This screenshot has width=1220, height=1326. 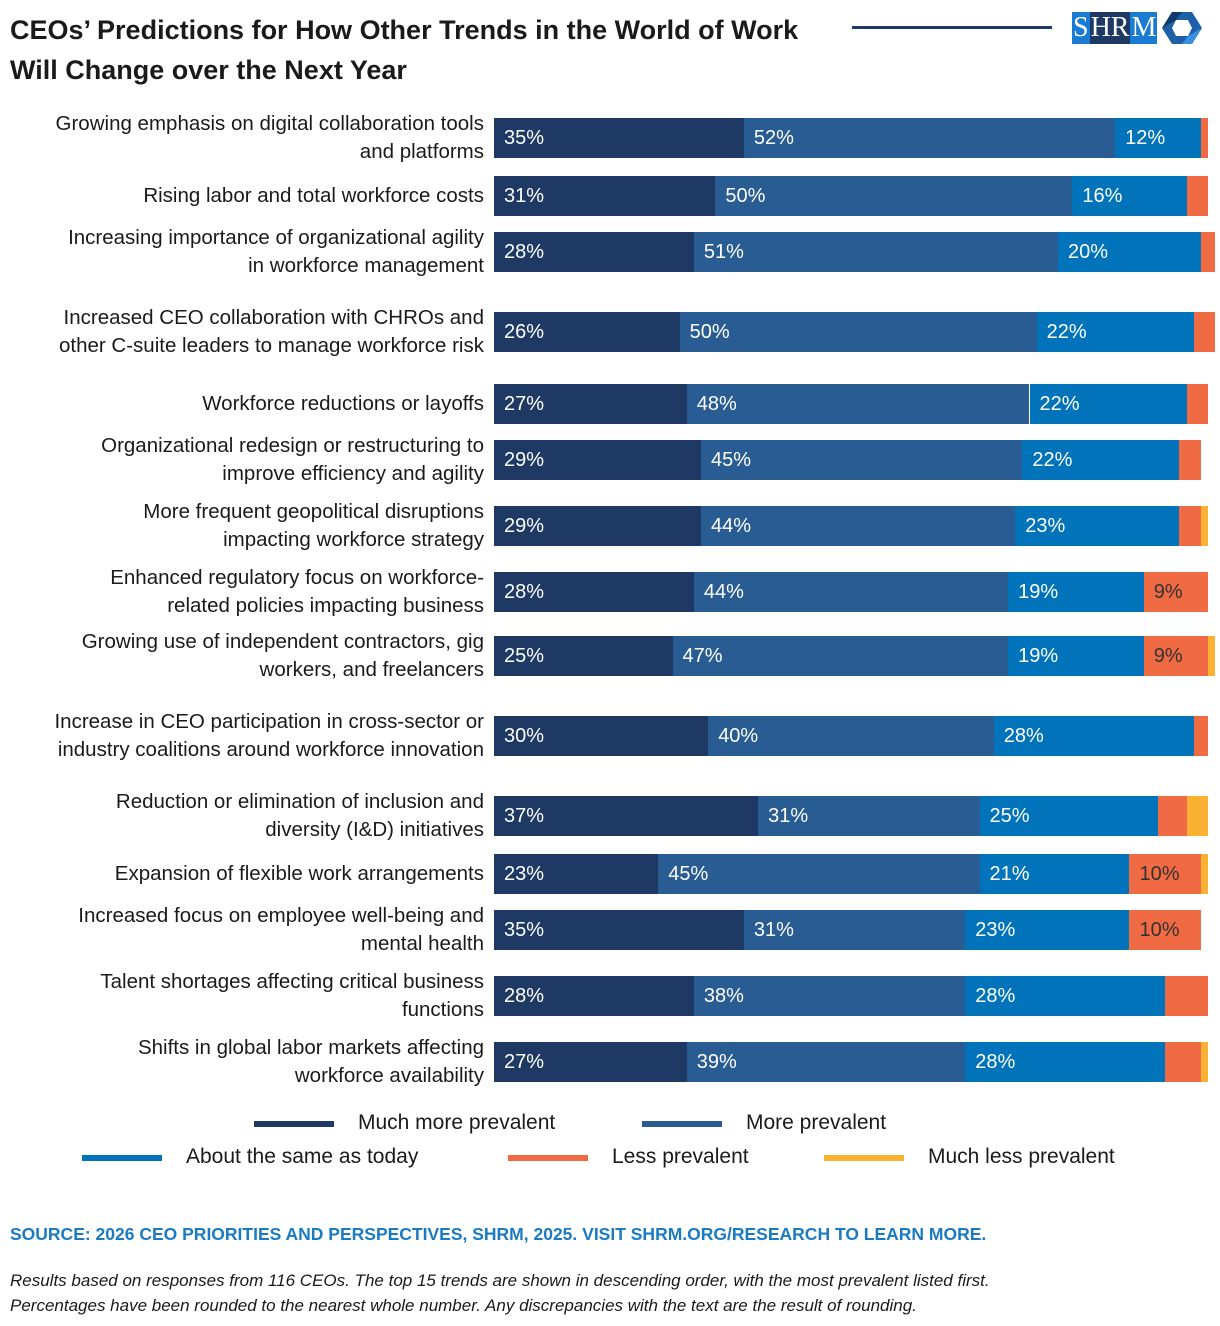 What do you see at coordinates (716, 1062) in the screenshot?
I see `data-label: 39%` at bounding box center [716, 1062].